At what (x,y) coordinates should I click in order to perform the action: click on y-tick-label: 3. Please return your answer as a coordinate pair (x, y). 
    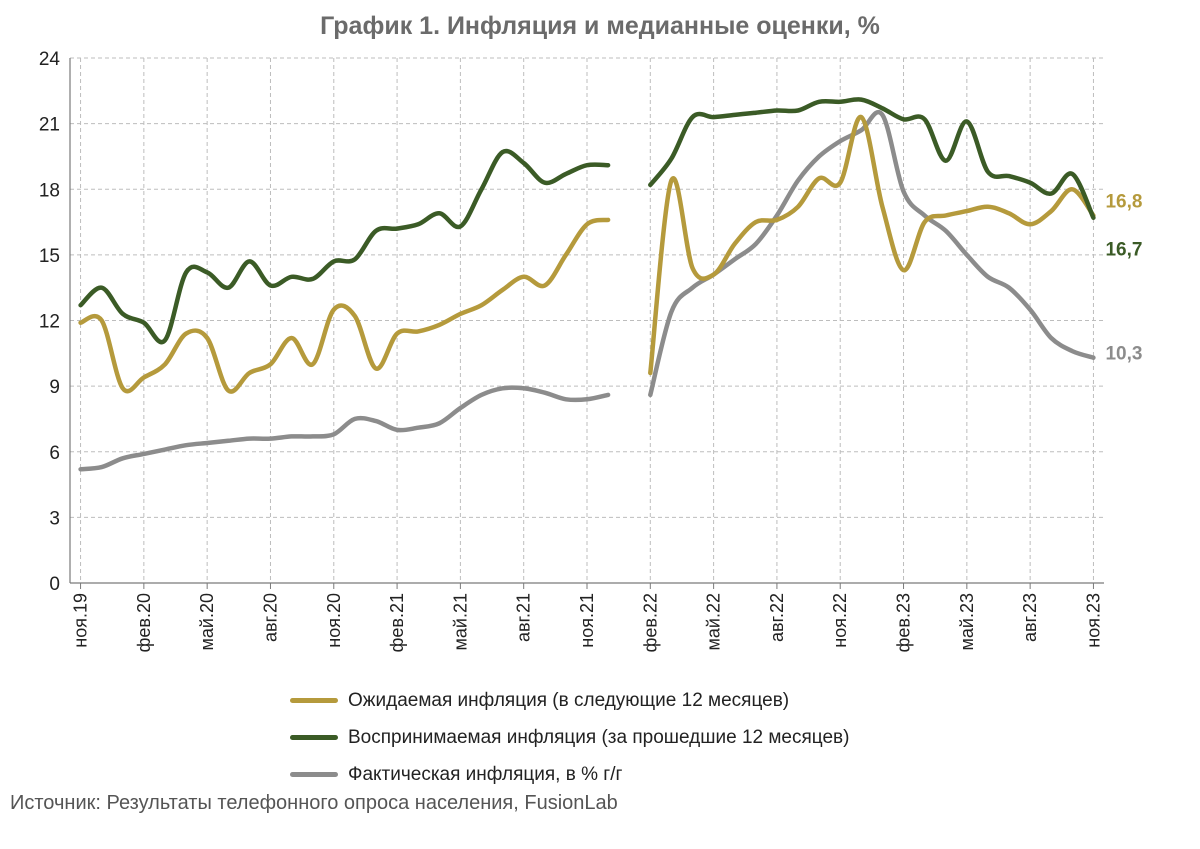
    Looking at the image, I should click on (54, 518).